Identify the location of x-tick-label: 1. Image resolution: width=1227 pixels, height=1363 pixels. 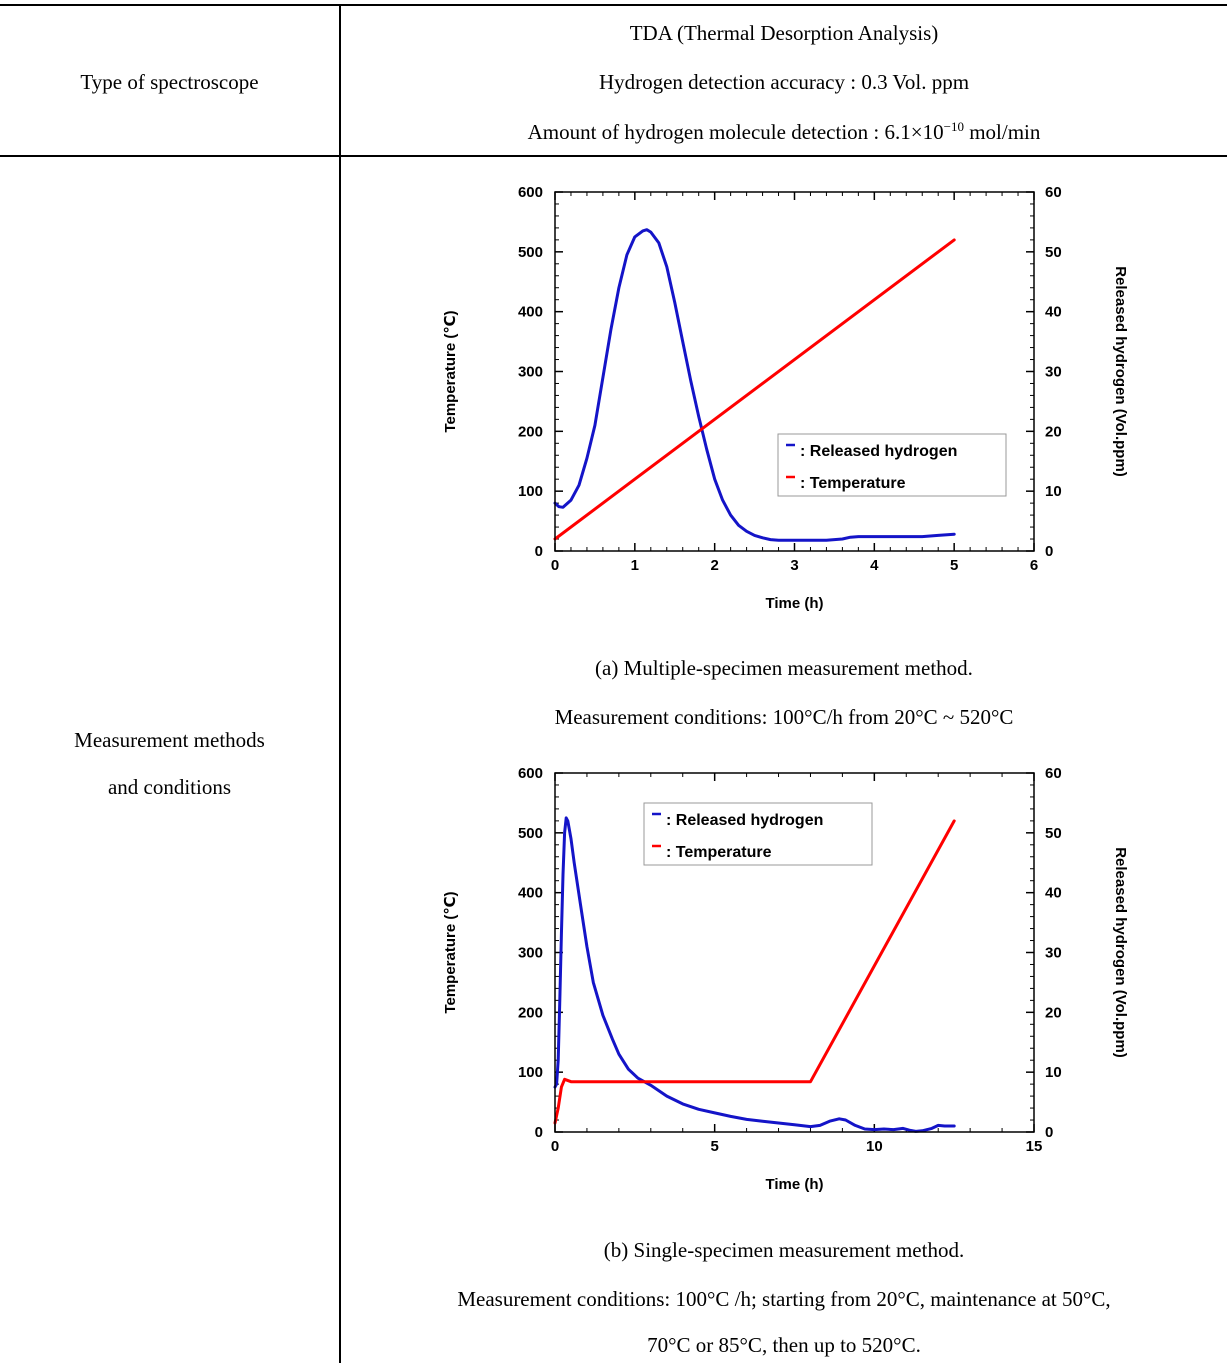
(635, 565).